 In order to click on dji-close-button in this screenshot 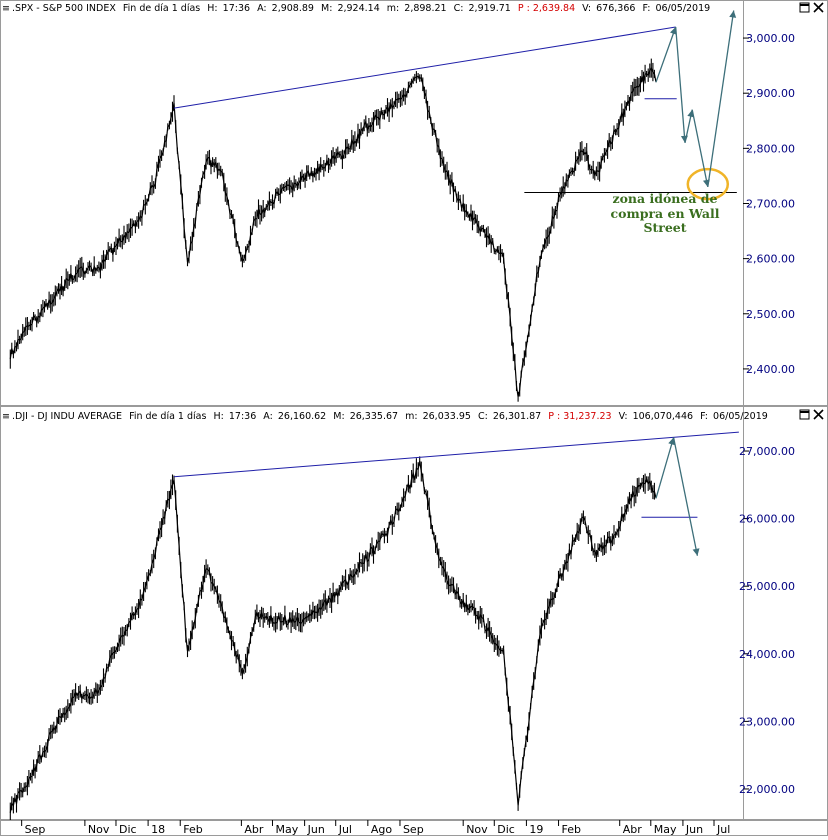, I will do `click(818, 414)`.